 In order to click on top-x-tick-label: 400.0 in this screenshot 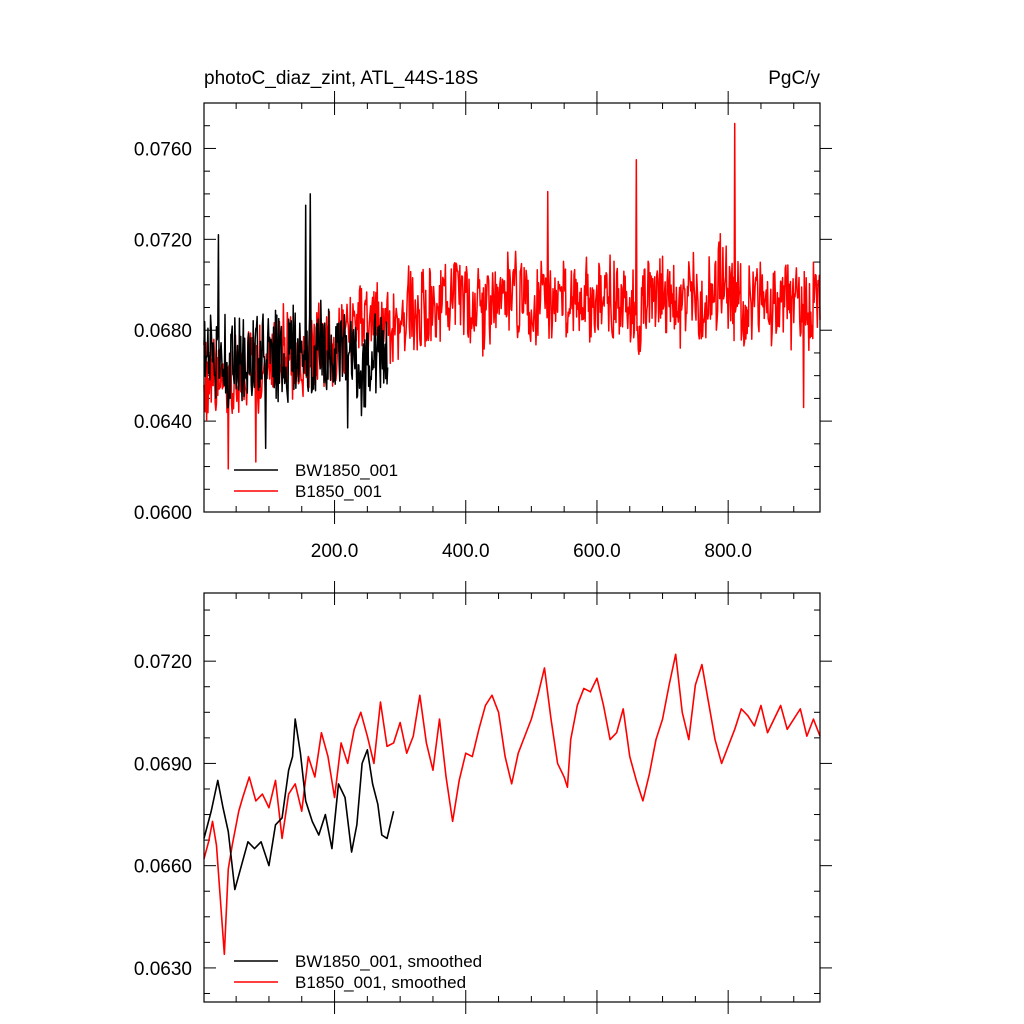, I will do `click(466, 551)`.